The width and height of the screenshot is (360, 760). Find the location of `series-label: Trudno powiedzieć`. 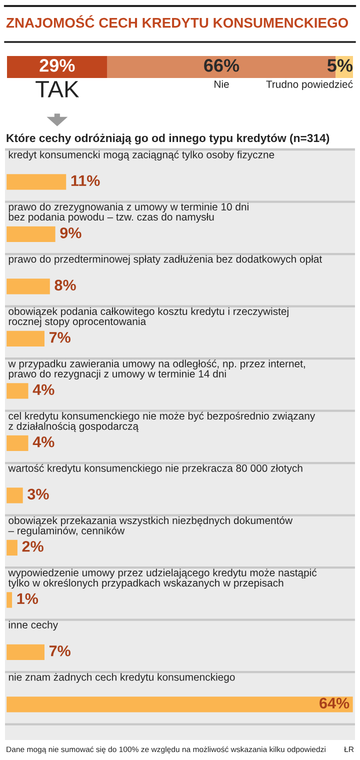

series-label: Trudno powiedzieć is located at coordinates (309, 85).